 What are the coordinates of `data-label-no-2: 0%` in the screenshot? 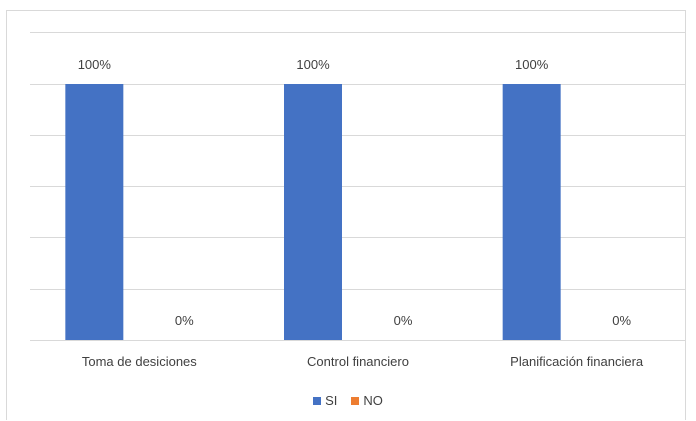 It's located at (621, 320).